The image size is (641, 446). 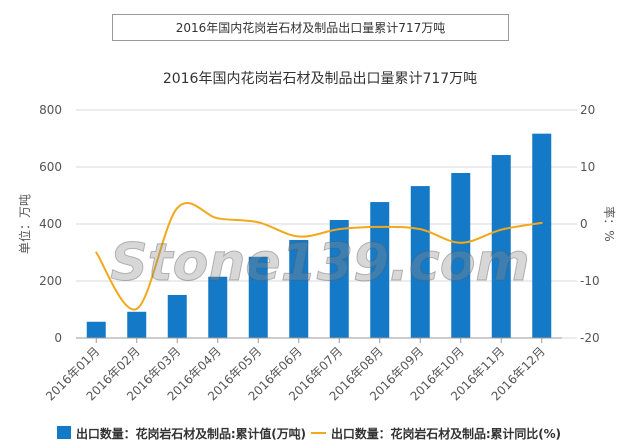 What do you see at coordinates (590, 281) in the screenshot?
I see `y-tick-right: -10` at bounding box center [590, 281].